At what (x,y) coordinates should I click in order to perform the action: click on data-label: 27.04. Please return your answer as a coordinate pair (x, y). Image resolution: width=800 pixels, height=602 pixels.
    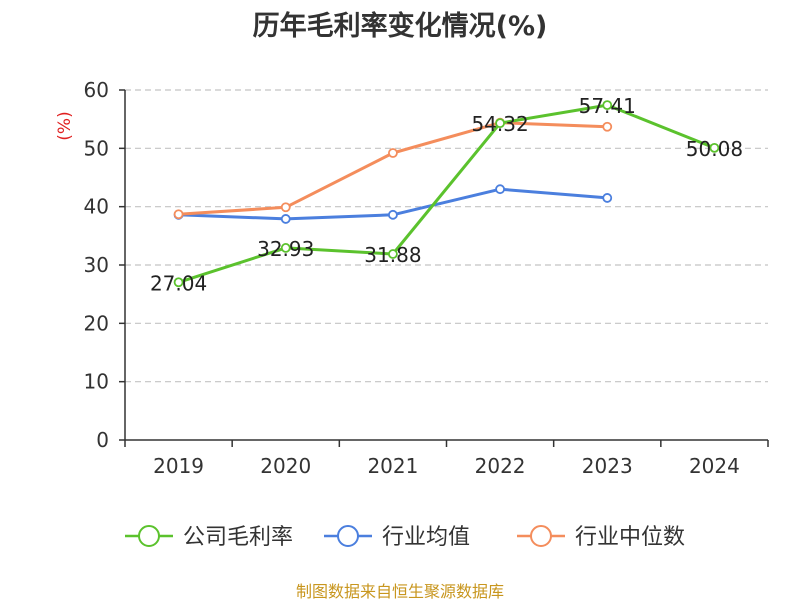
    Looking at the image, I should click on (178, 283).